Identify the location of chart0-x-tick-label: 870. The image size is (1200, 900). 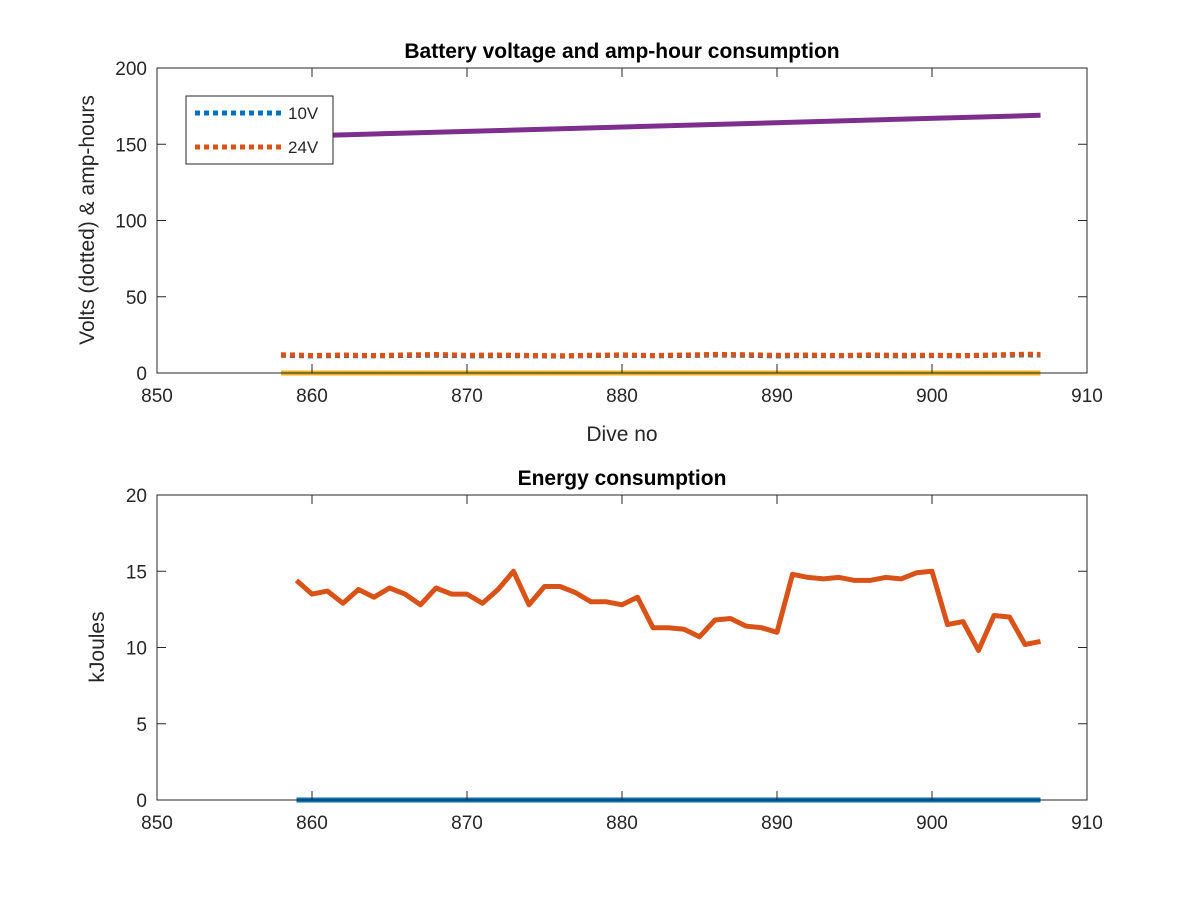
(467, 396).